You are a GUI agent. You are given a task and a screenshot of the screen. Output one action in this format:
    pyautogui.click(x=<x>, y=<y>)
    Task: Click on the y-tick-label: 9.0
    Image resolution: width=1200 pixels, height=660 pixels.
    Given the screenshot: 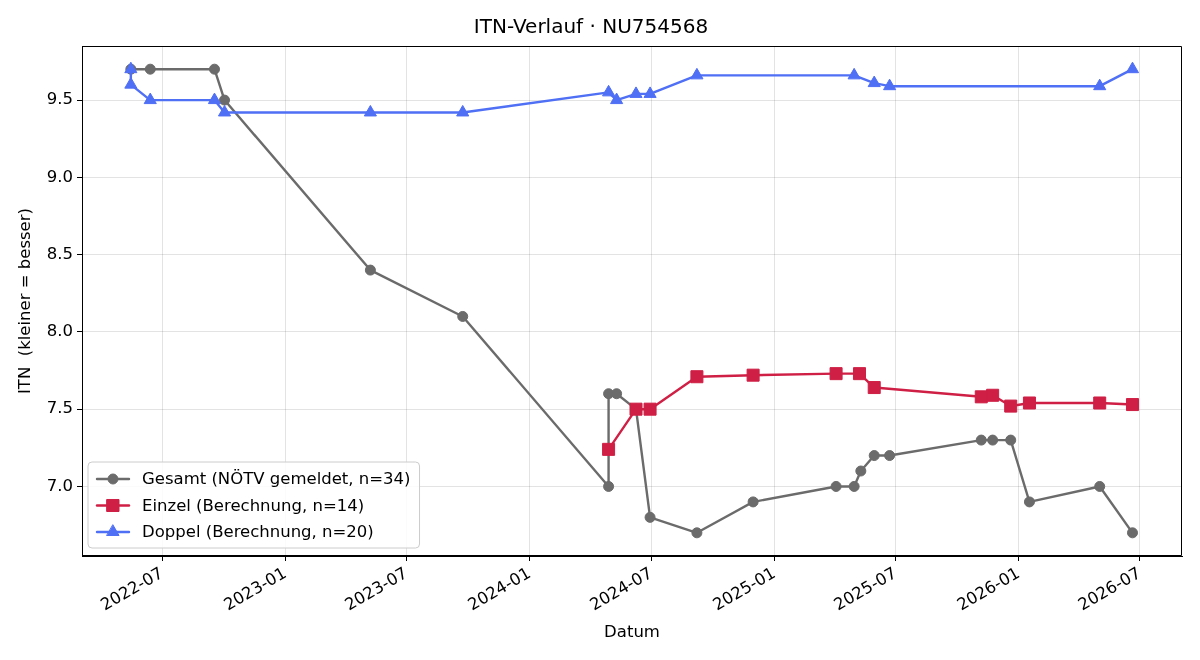 What is the action you would take?
    pyautogui.click(x=59, y=176)
    